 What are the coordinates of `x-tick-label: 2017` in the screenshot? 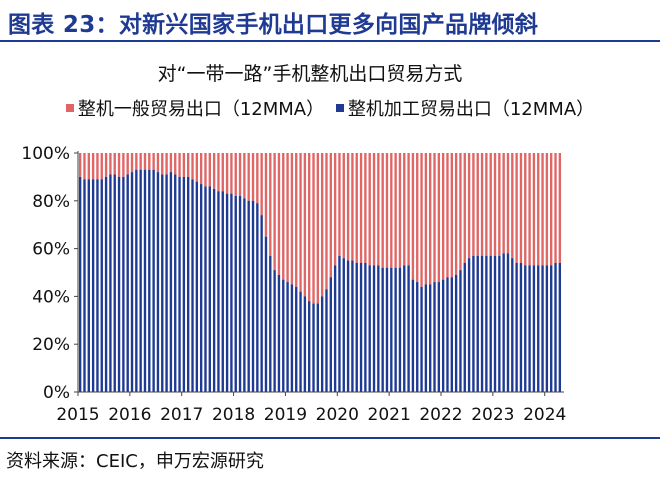 It's located at (181, 415).